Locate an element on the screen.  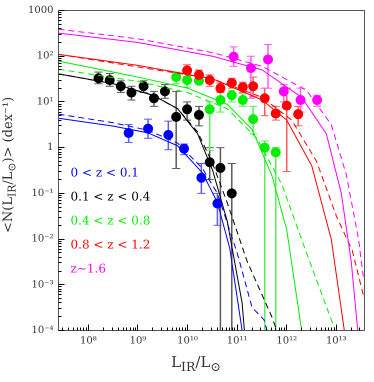
y-tick-label: 1 is located at coordinates (50, 148).